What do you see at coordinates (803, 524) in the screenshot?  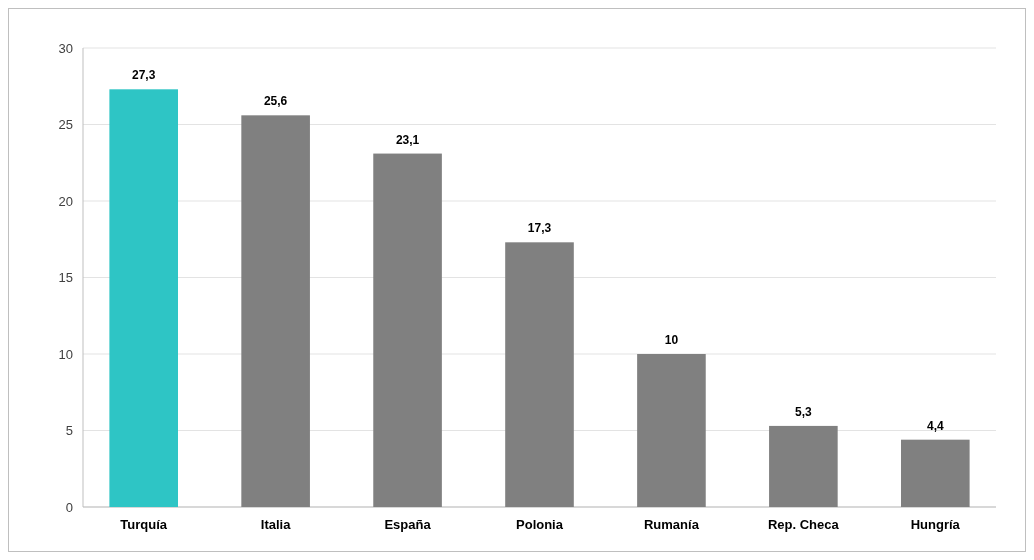 I see `x-tick-label: Rep. Checa` at bounding box center [803, 524].